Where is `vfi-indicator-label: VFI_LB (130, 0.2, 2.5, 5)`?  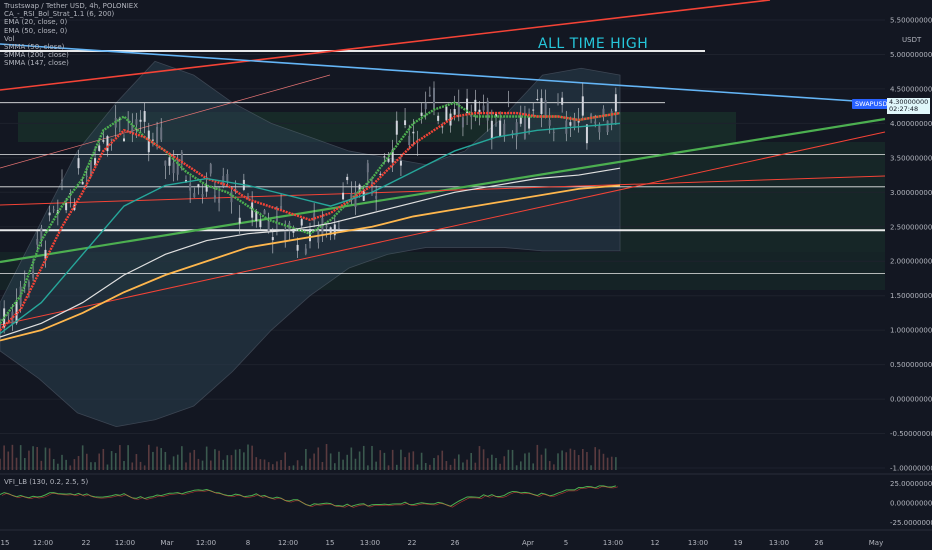 vfi-indicator-label: VFI_LB (130, 0.2, 2.5, 5) is located at coordinates (46, 482).